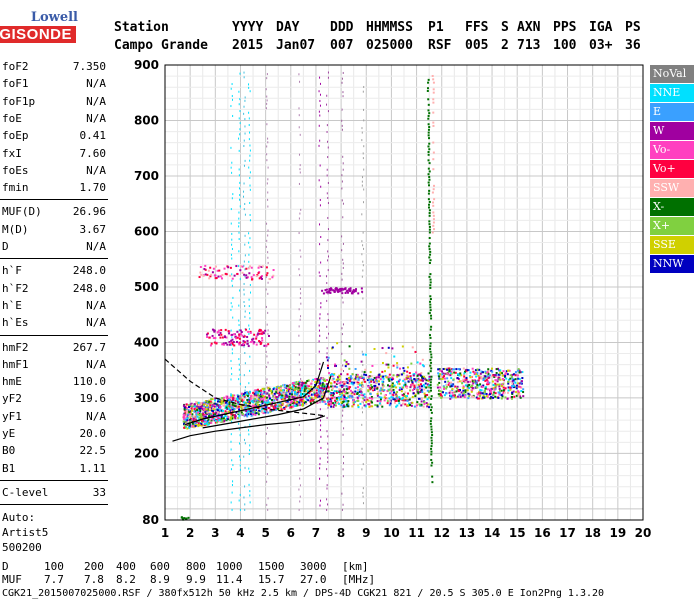 The width and height of the screenshot is (700, 600). I want to click on param-key: hmF1, so click(15, 364).